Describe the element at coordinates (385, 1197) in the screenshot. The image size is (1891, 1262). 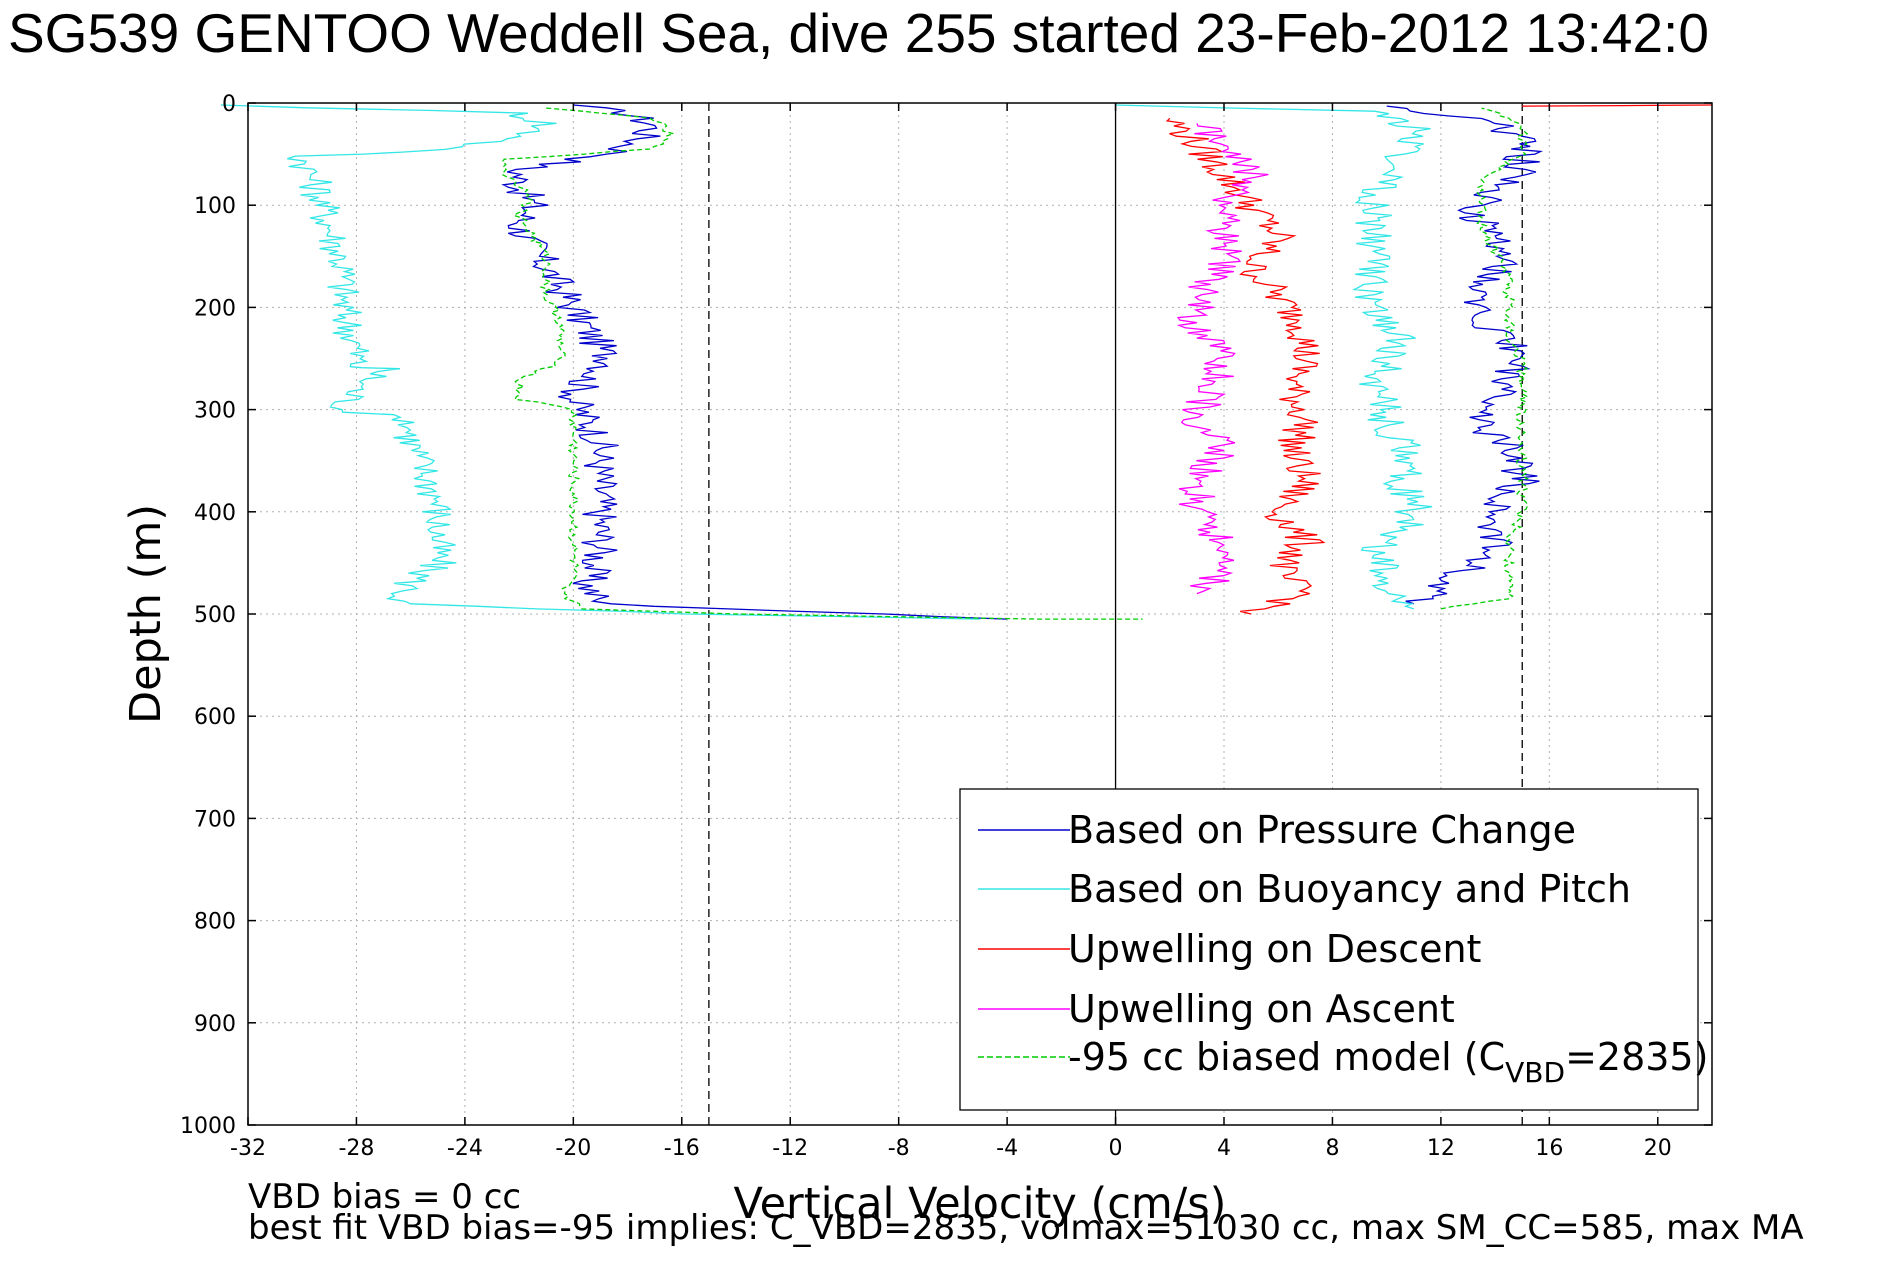
I see `footer-bias-text: VBD bias = 0 cc` at that location.